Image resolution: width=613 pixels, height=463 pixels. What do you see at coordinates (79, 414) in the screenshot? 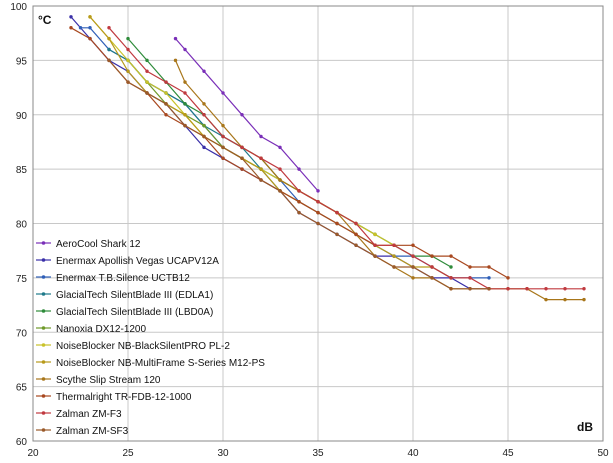
I see `legend-item: Zalman ZM-F3` at bounding box center [79, 414].